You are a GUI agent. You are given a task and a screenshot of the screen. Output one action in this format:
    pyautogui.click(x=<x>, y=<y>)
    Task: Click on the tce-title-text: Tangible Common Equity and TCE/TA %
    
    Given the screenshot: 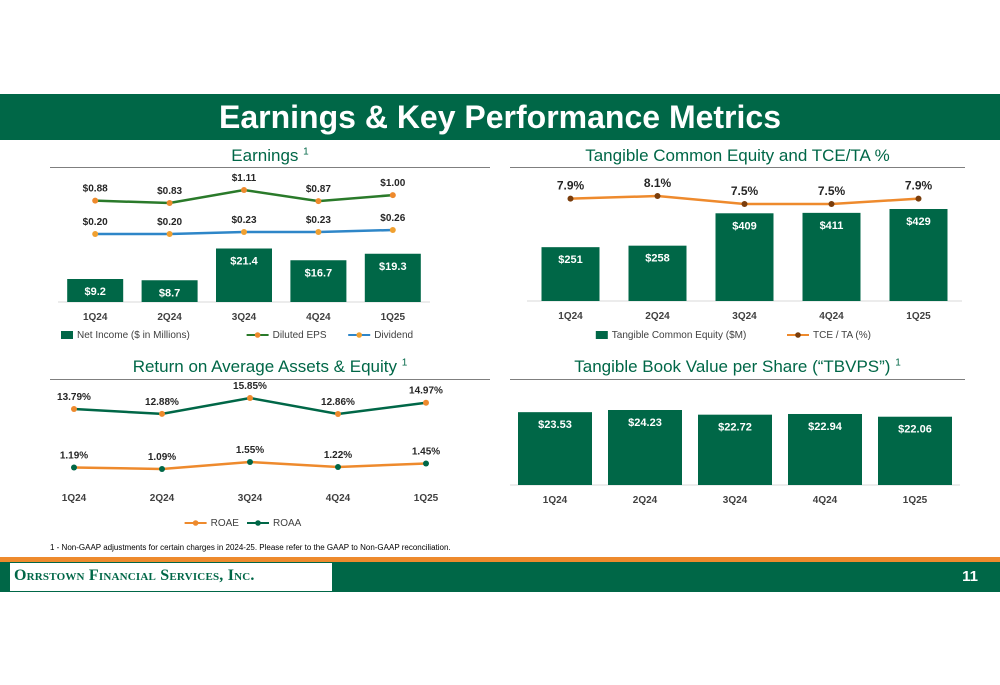 What is the action you would take?
    pyautogui.click(x=737, y=155)
    